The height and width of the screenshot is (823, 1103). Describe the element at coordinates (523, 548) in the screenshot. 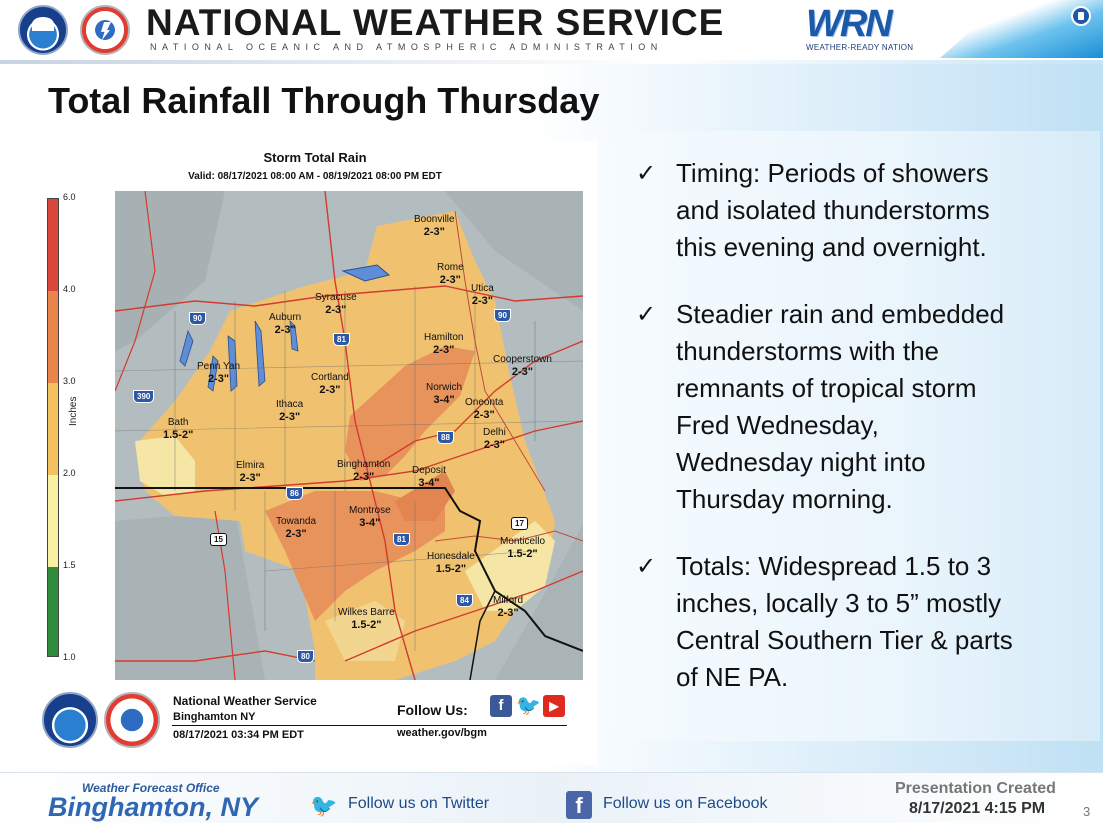

I see `town-label: Monticello 1.5-2"` at that location.